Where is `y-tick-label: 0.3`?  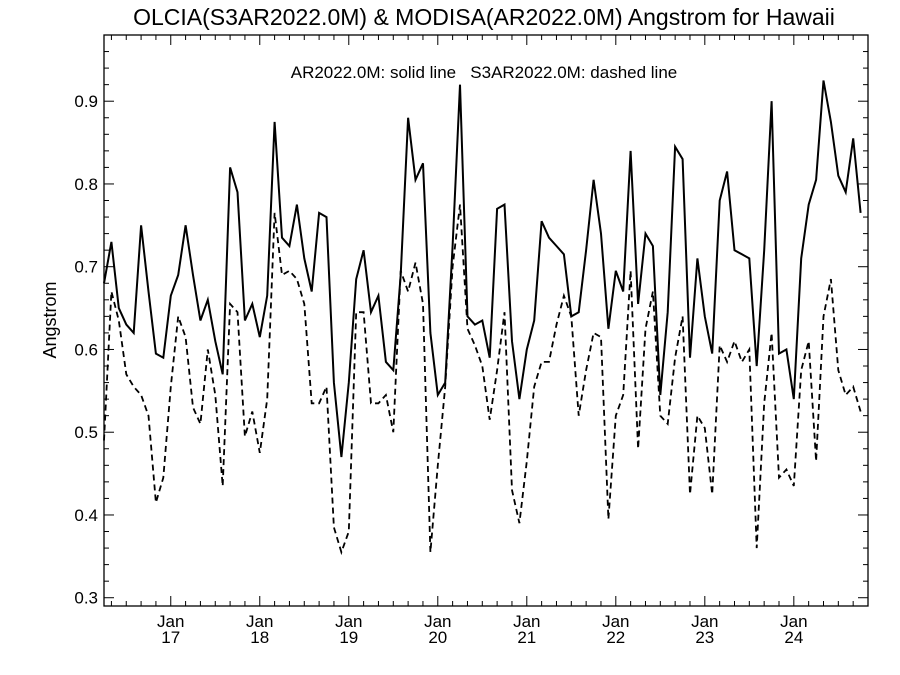
y-tick-label: 0.3 is located at coordinates (86, 598).